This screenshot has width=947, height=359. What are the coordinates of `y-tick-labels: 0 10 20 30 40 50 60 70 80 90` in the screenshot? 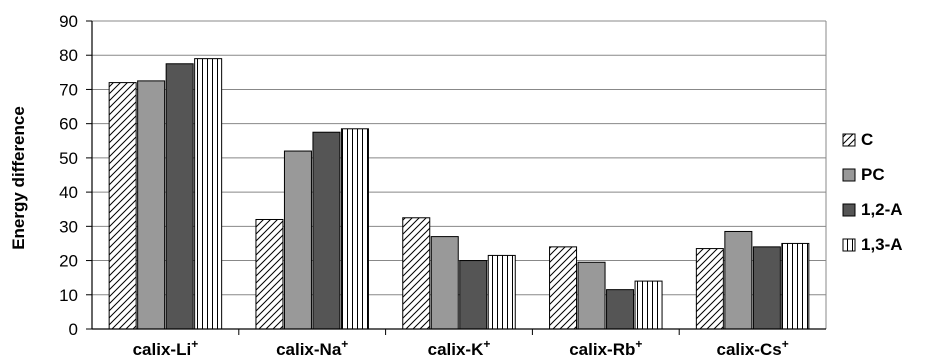 It's located at (68, 175).